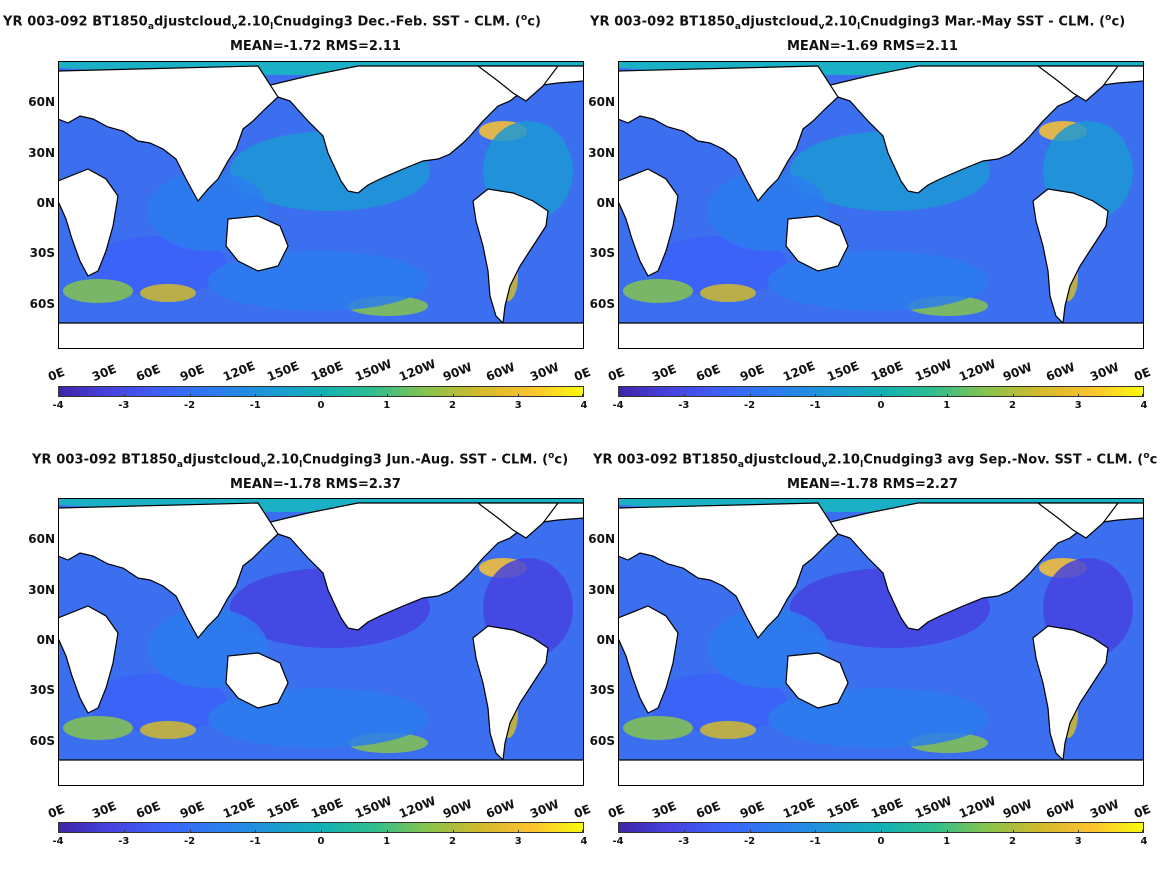 The width and height of the screenshot is (1167, 875). Describe the element at coordinates (983, 22) in the screenshot. I see `title-part: Cnudging3 Mar.-May SST - CLM. (` at that location.